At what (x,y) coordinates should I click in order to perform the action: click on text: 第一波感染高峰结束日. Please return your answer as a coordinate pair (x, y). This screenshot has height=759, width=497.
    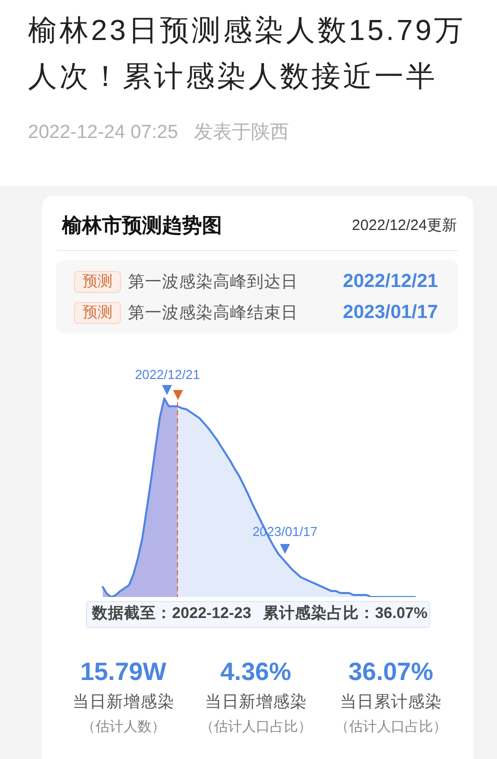
    Looking at the image, I should click on (213, 313).